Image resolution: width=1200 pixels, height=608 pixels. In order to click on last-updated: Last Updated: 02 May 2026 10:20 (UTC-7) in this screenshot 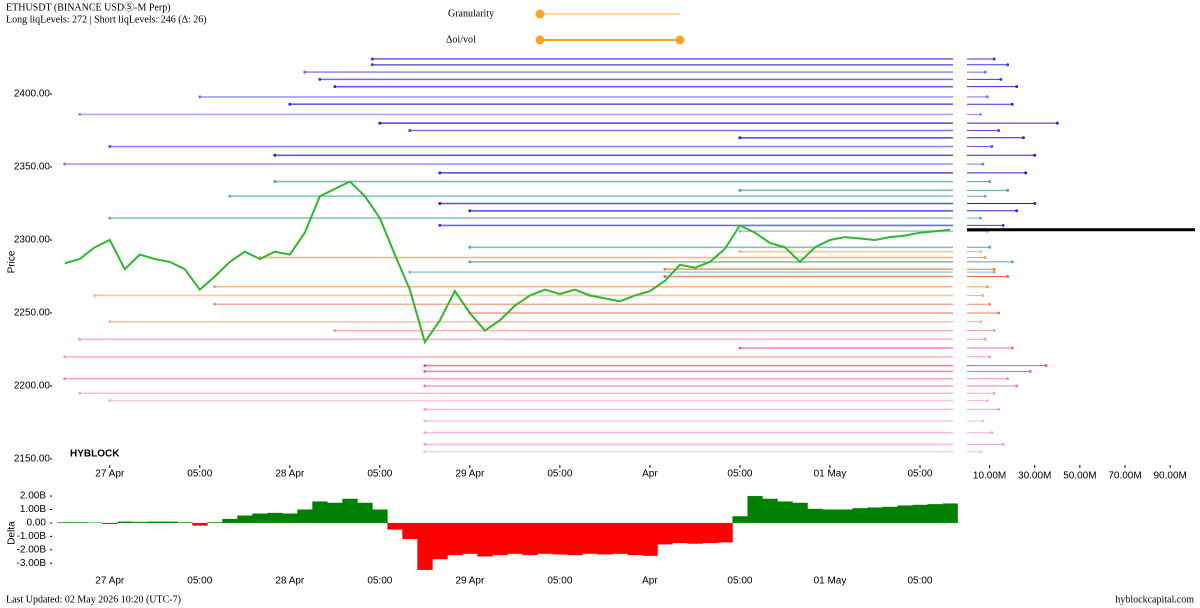, I will do `click(93, 599)`.